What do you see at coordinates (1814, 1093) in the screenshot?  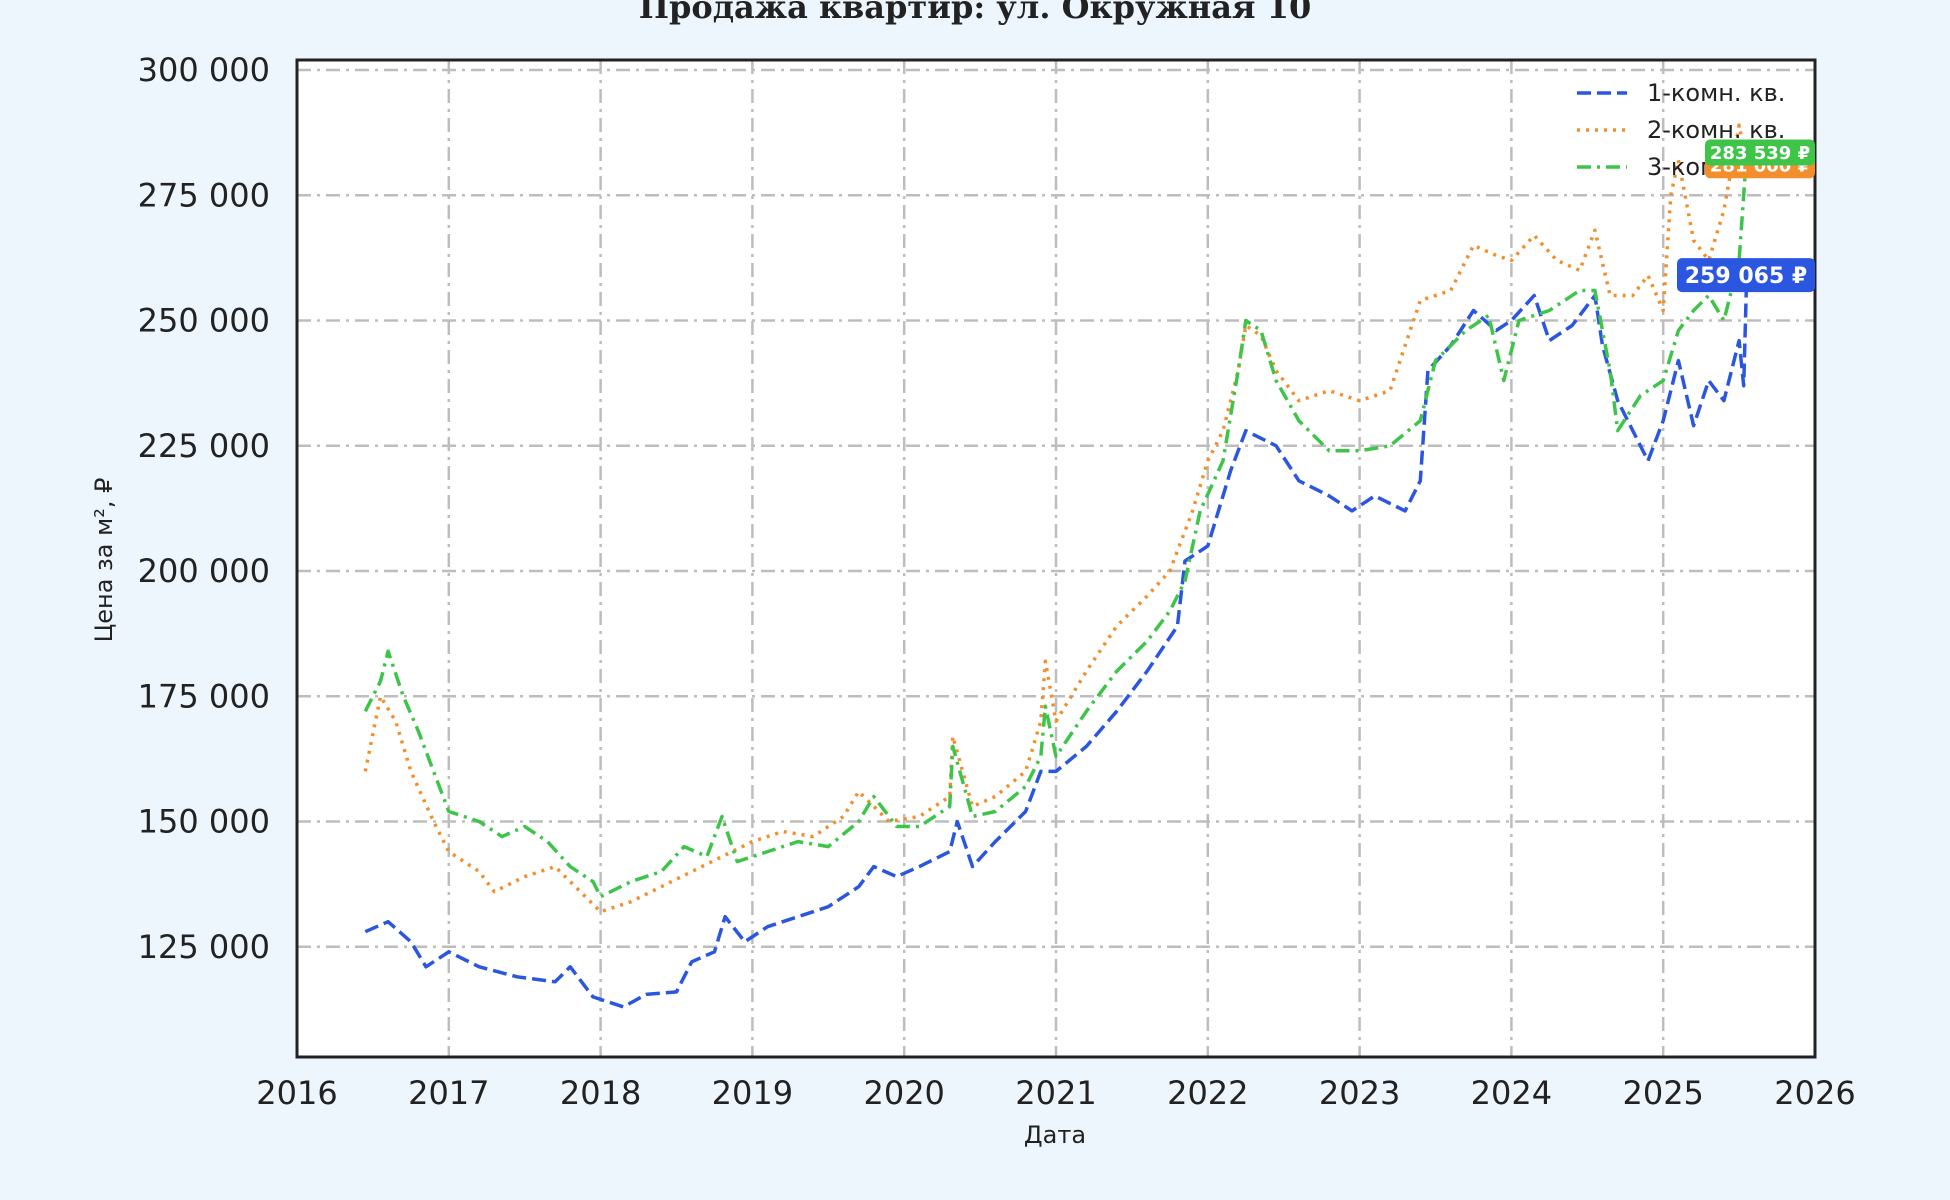 I see `x-tick-label: 2026` at bounding box center [1814, 1093].